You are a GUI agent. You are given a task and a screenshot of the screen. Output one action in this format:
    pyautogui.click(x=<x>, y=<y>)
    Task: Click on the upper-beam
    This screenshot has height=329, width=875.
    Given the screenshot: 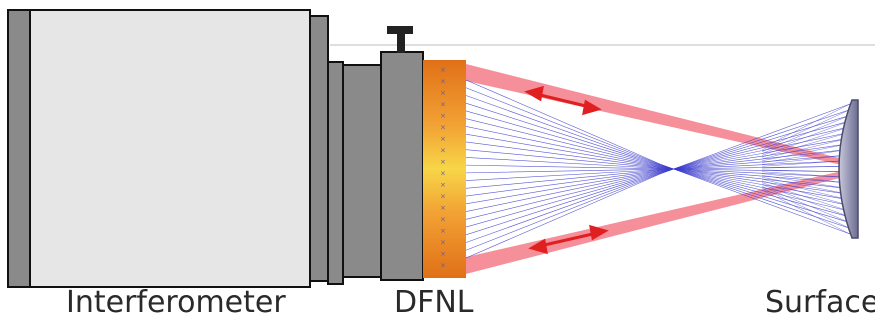 What is the action you would take?
    pyautogui.click(x=658, y=115)
    